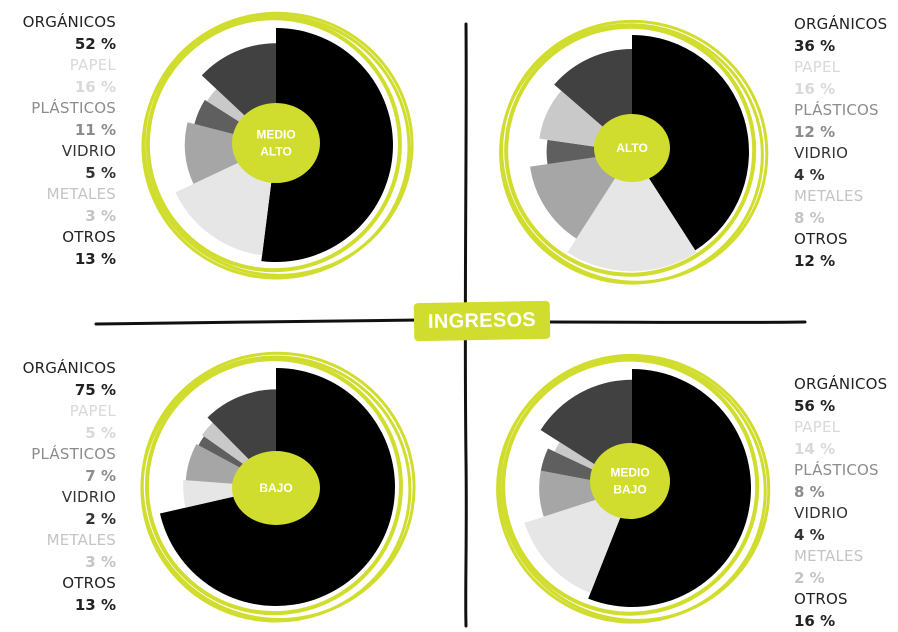 The image size is (898, 632). I want to click on horizontal-axis-left, so click(258, 322).